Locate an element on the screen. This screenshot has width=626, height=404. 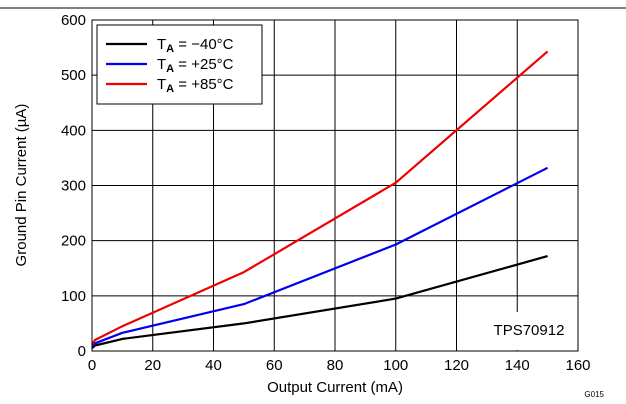
x-tick-label: 100 is located at coordinates (395, 365).